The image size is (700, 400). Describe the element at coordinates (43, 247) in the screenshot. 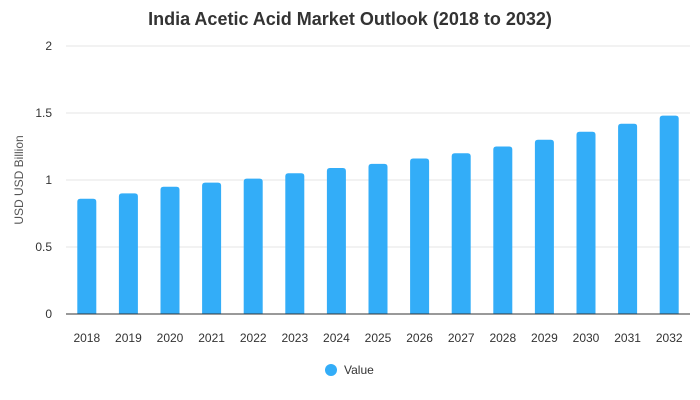

I see `y-tick-label: 0.5` at that location.